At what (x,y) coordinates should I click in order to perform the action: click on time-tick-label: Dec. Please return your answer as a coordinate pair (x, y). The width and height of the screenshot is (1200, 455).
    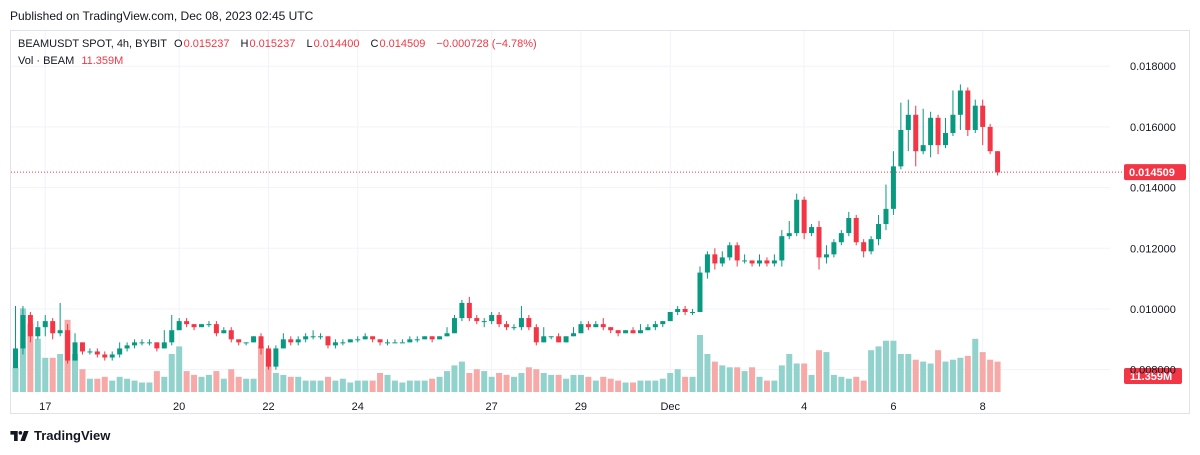
    Looking at the image, I should click on (670, 407).